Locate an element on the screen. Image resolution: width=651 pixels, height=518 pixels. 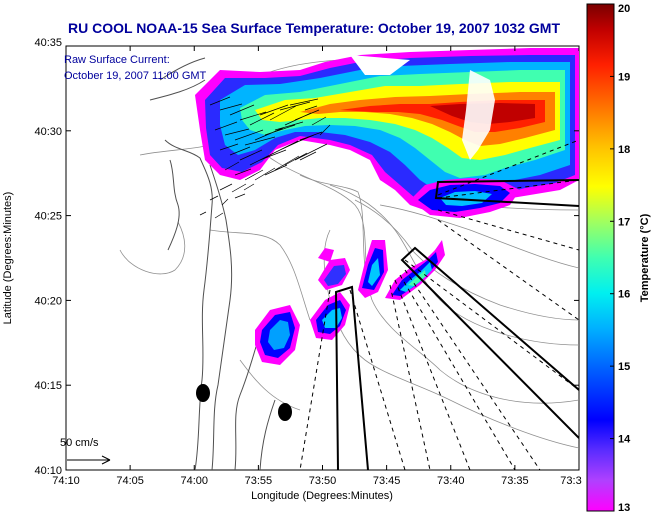
y-axis-label: Latitude (Degrees:Minutes) is located at coordinates (8, 258).